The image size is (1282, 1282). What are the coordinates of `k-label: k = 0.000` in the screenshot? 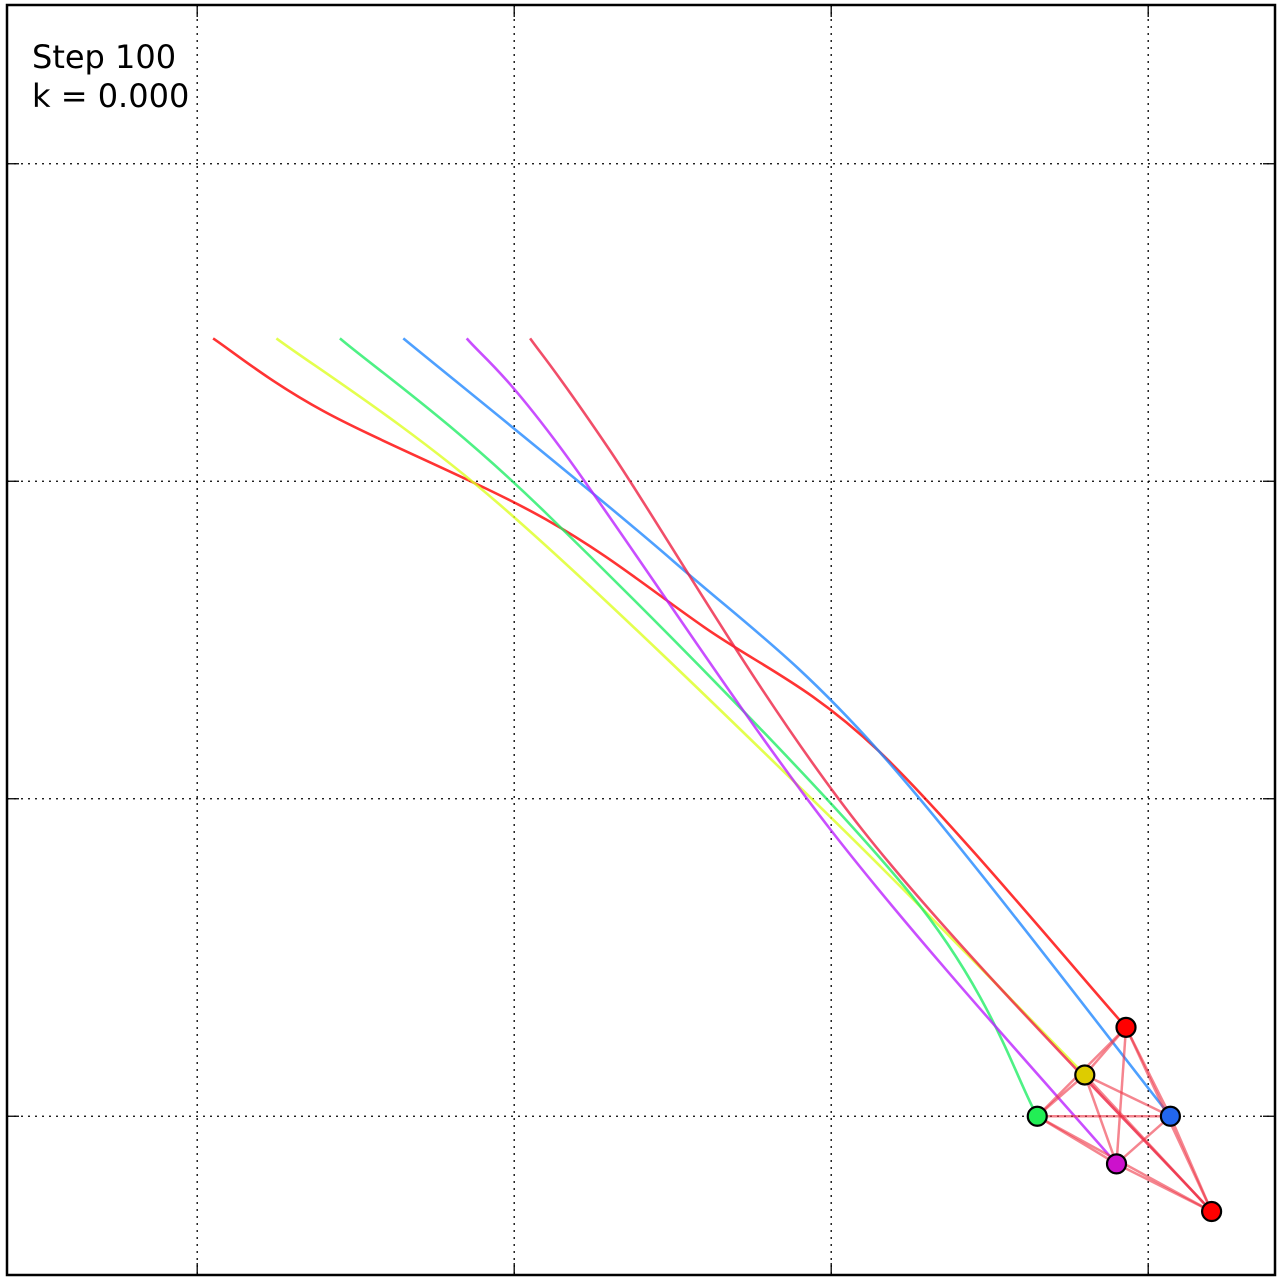 It's located at (110, 96).